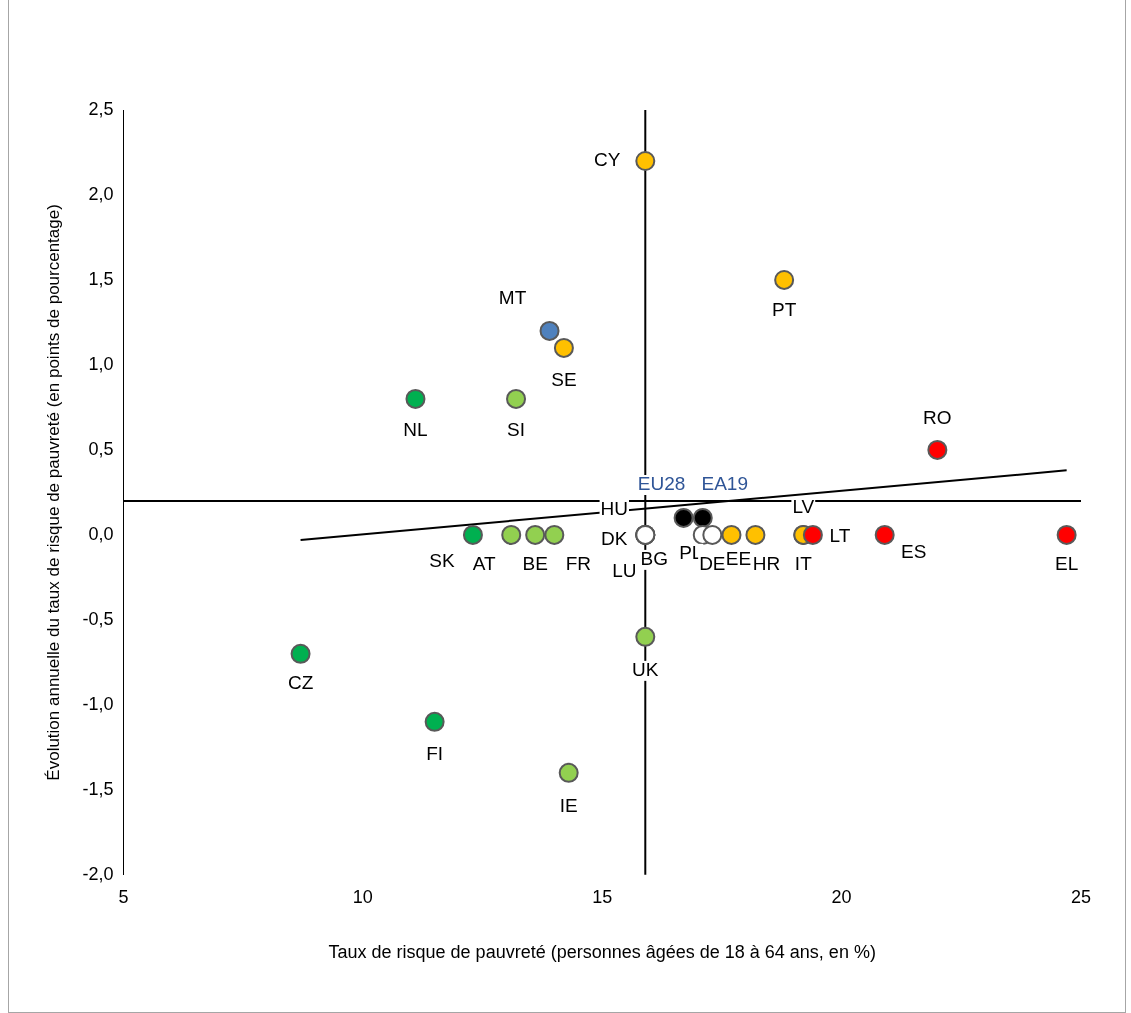 The height and width of the screenshot is (1013, 1131). Describe the element at coordinates (803, 564) in the screenshot. I see `annotation: IT` at that location.